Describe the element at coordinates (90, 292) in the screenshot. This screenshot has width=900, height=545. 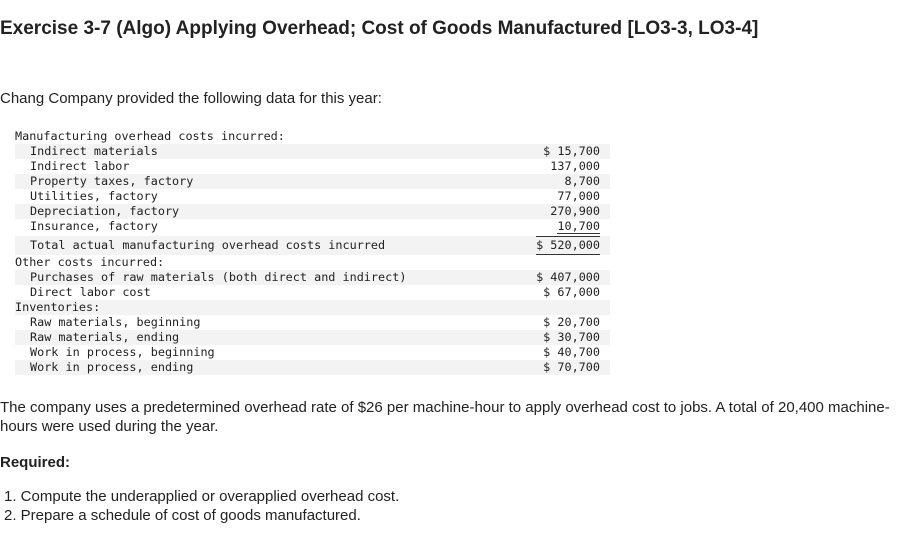
I see `row-label: Direct labor cost` at that location.